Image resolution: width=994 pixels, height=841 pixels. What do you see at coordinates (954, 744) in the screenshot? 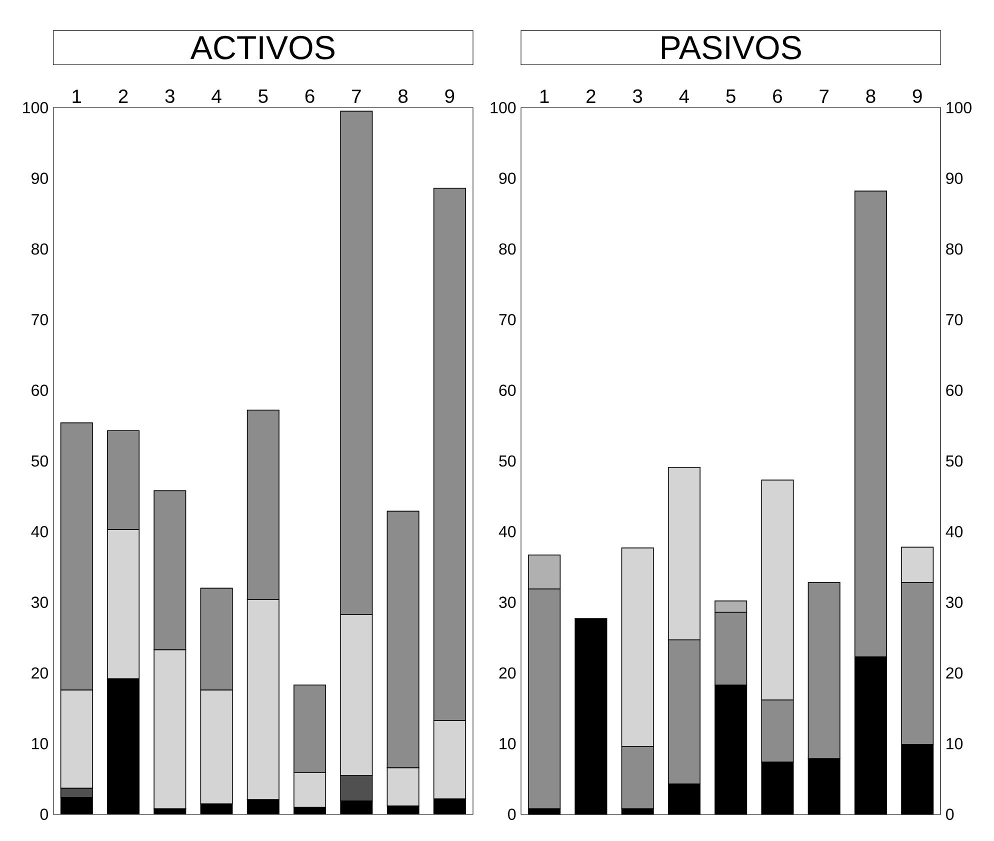
I see `y2-tick-label: 10` at bounding box center [954, 744].